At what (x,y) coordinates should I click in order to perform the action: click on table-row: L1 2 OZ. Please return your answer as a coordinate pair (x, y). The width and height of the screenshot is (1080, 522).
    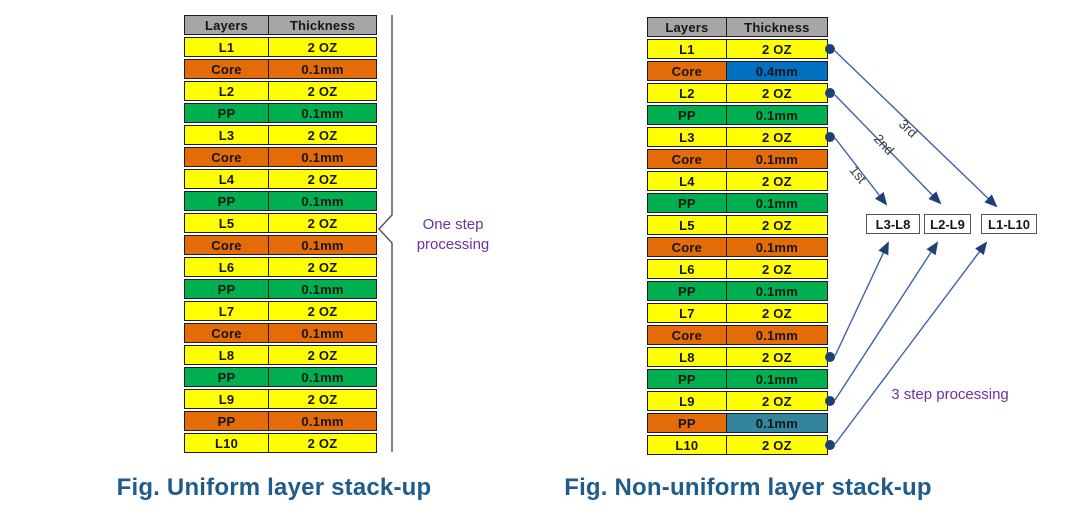
    Looking at the image, I should click on (741, 49).